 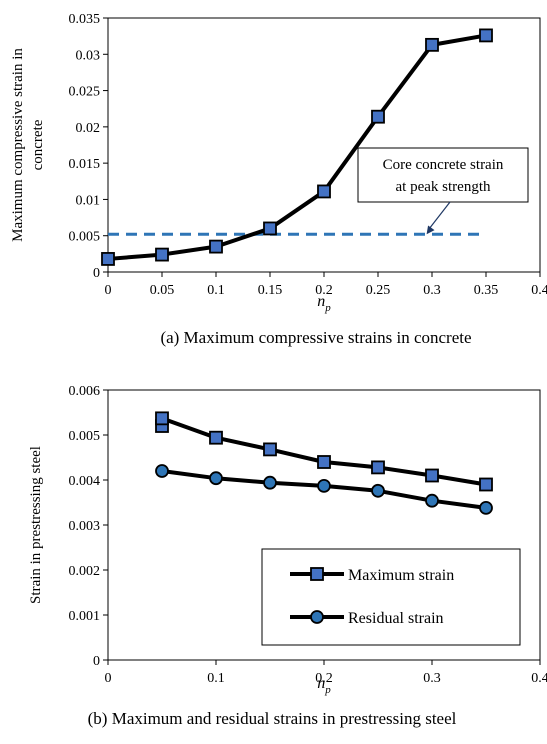 What do you see at coordinates (38, 144) in the screenshot?
I see `a-y-label-line: concrete` at bounding box center [38, 144].